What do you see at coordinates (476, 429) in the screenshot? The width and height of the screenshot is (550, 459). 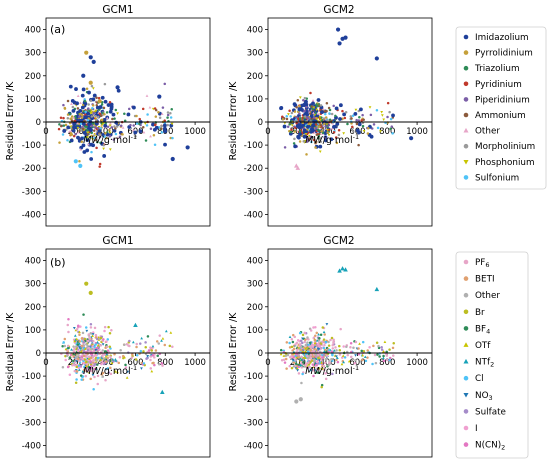 I see `legend-label: I` at bounding box center [476, 429].